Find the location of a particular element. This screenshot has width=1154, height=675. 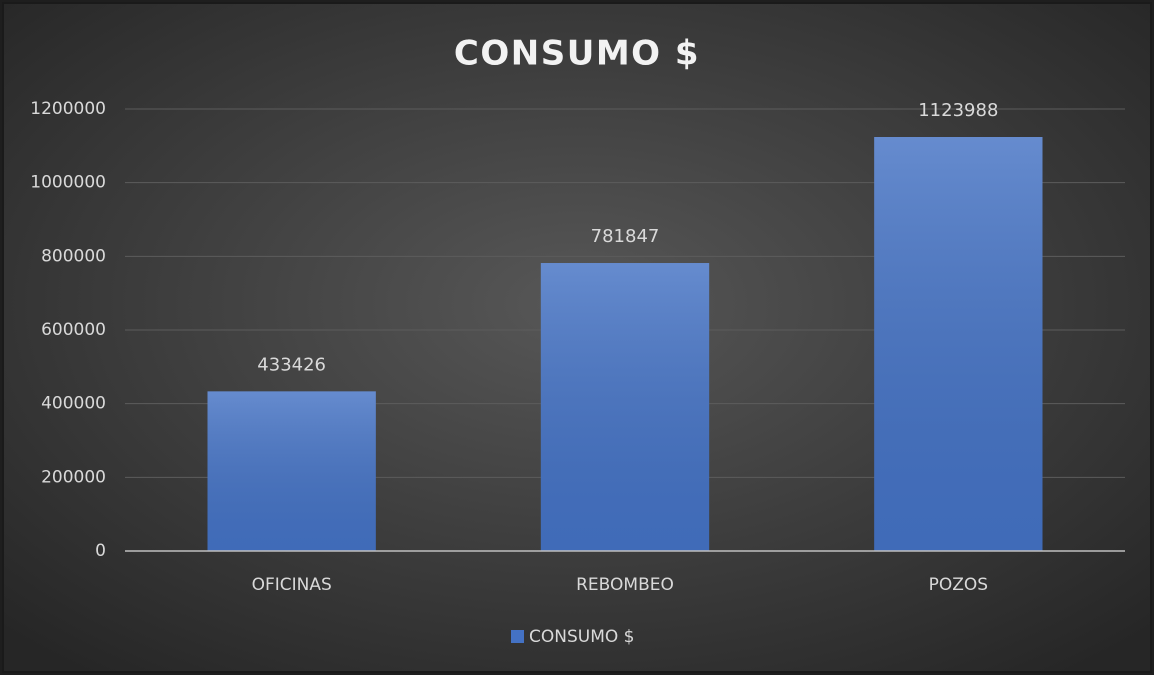

x-tick-label: OFICINAS is located at coordinates (292, 585).